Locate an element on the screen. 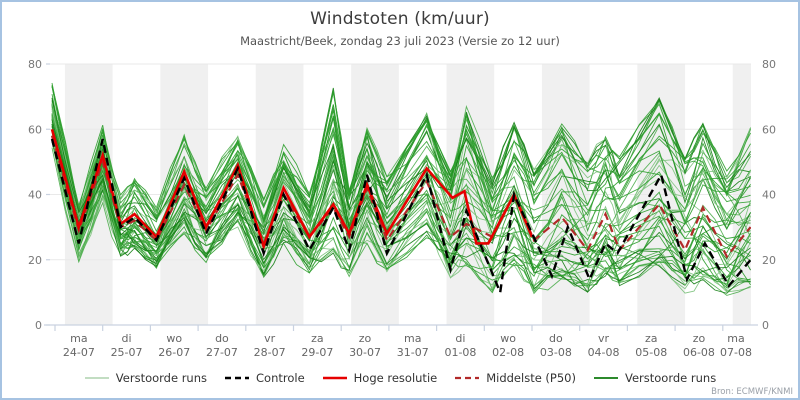 This screenshot has height=400, width=800. legend-item-2: Hoge resolutie is located at coordinates (380, 378).